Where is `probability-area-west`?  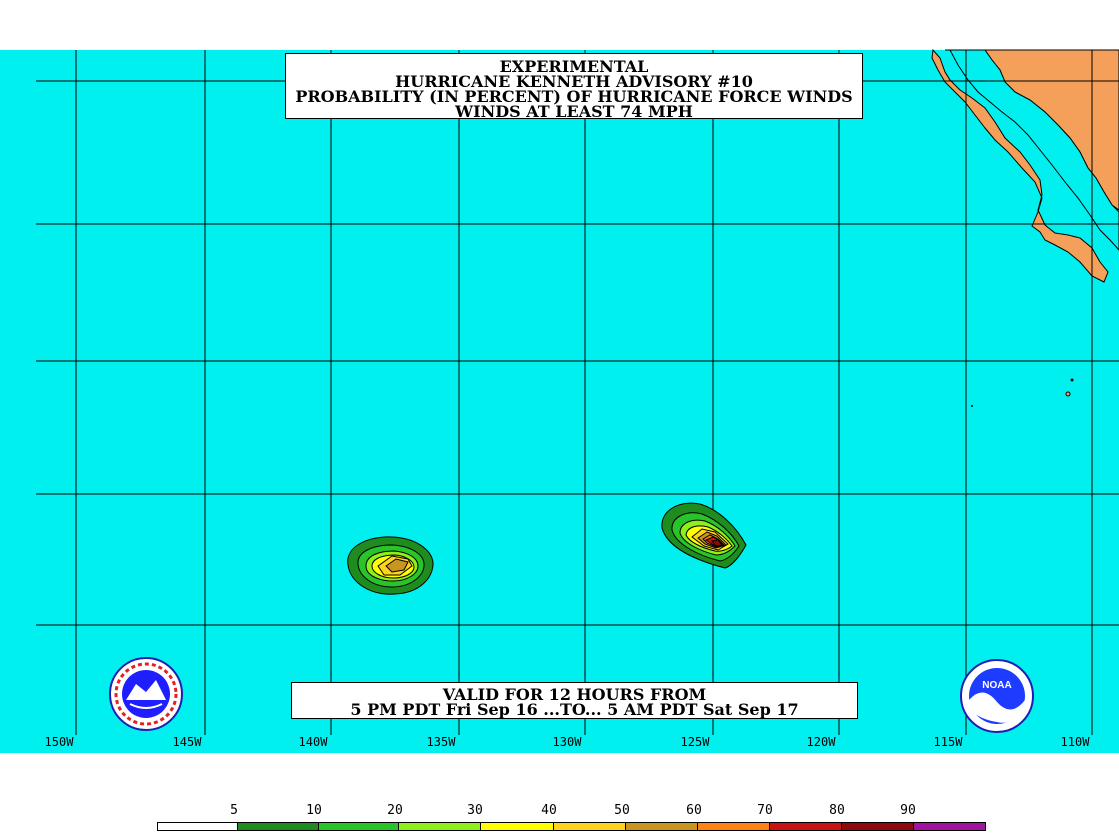 probability-area-west is located at coordinates (390, 565).